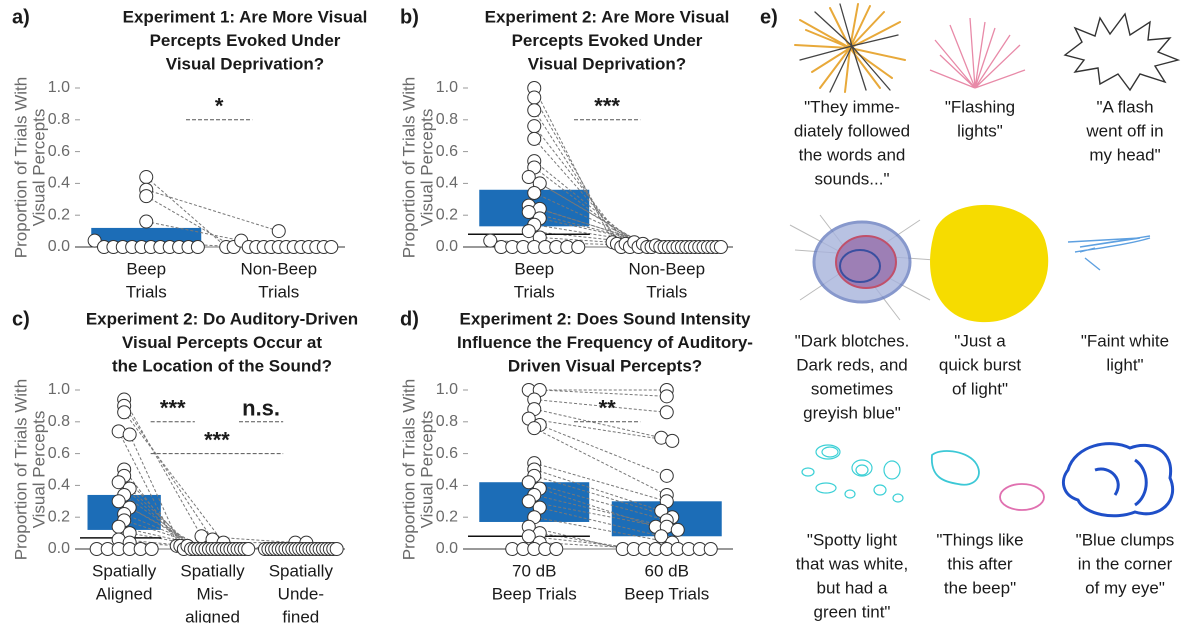 This screenshot has width=1196, height=623. I want to click on quote: "Just a, so click(980, 340).